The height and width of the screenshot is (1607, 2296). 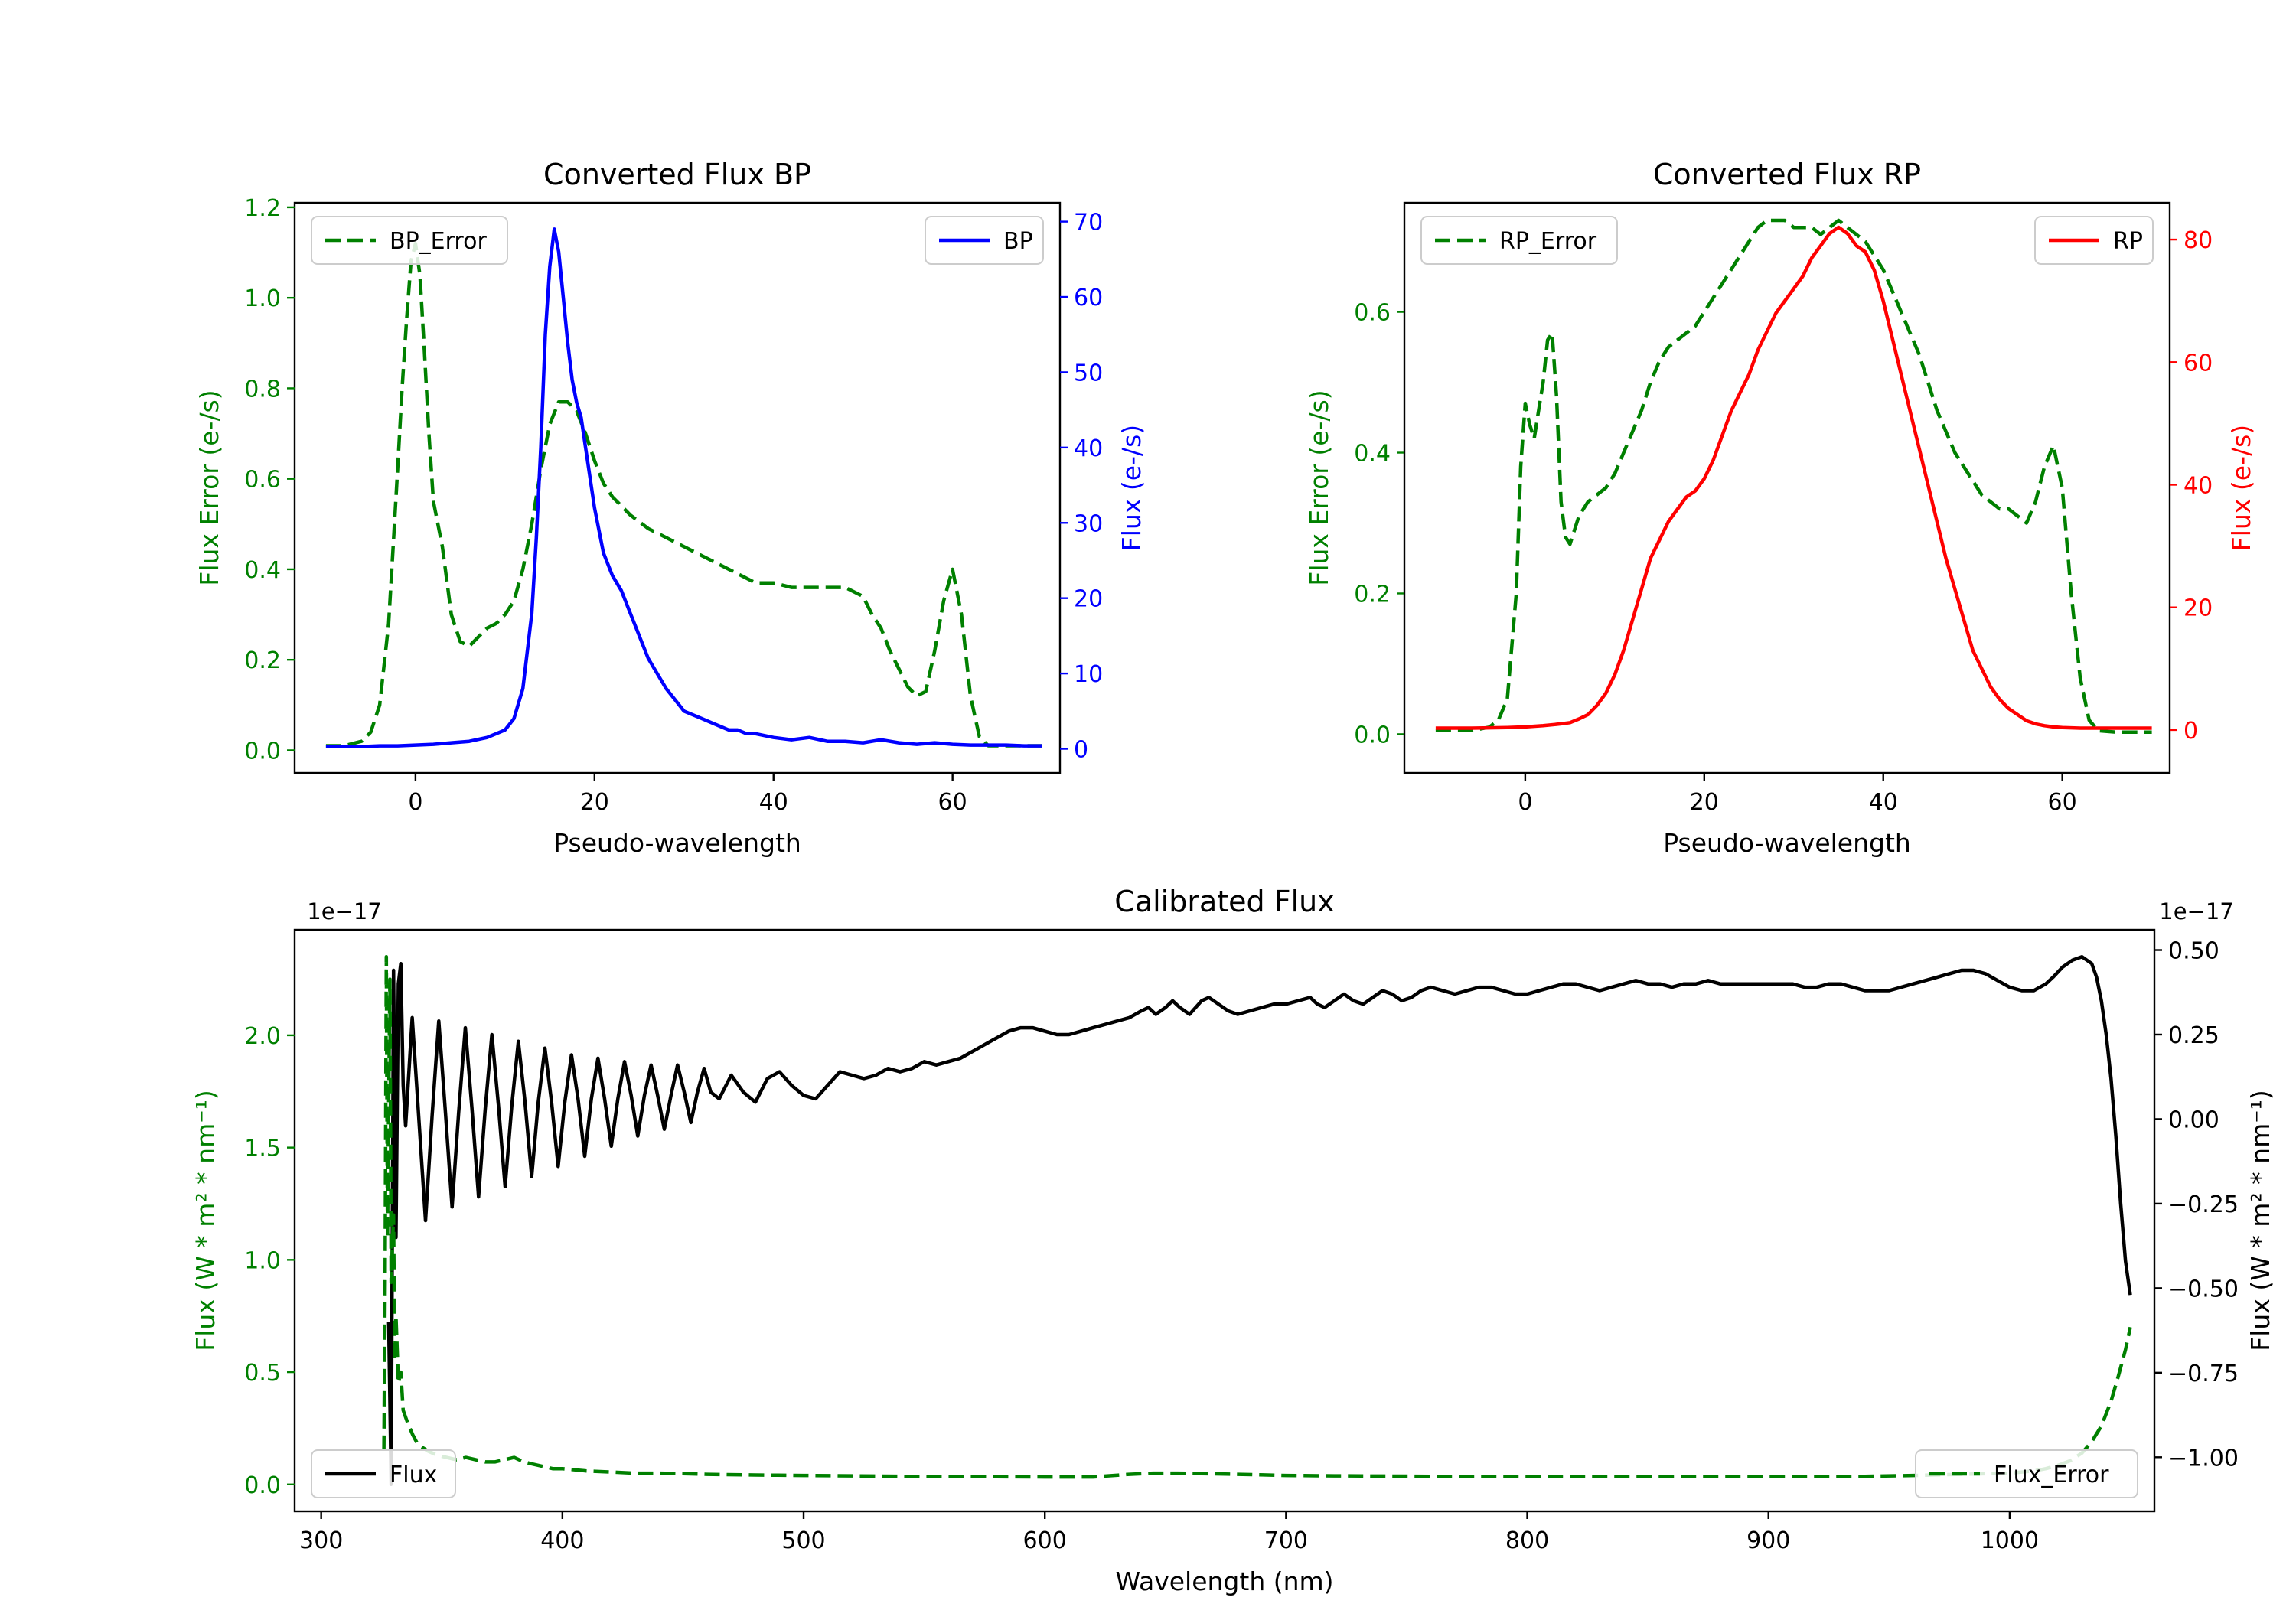 I want to click on series-RP, so click(x=1793, y=477).